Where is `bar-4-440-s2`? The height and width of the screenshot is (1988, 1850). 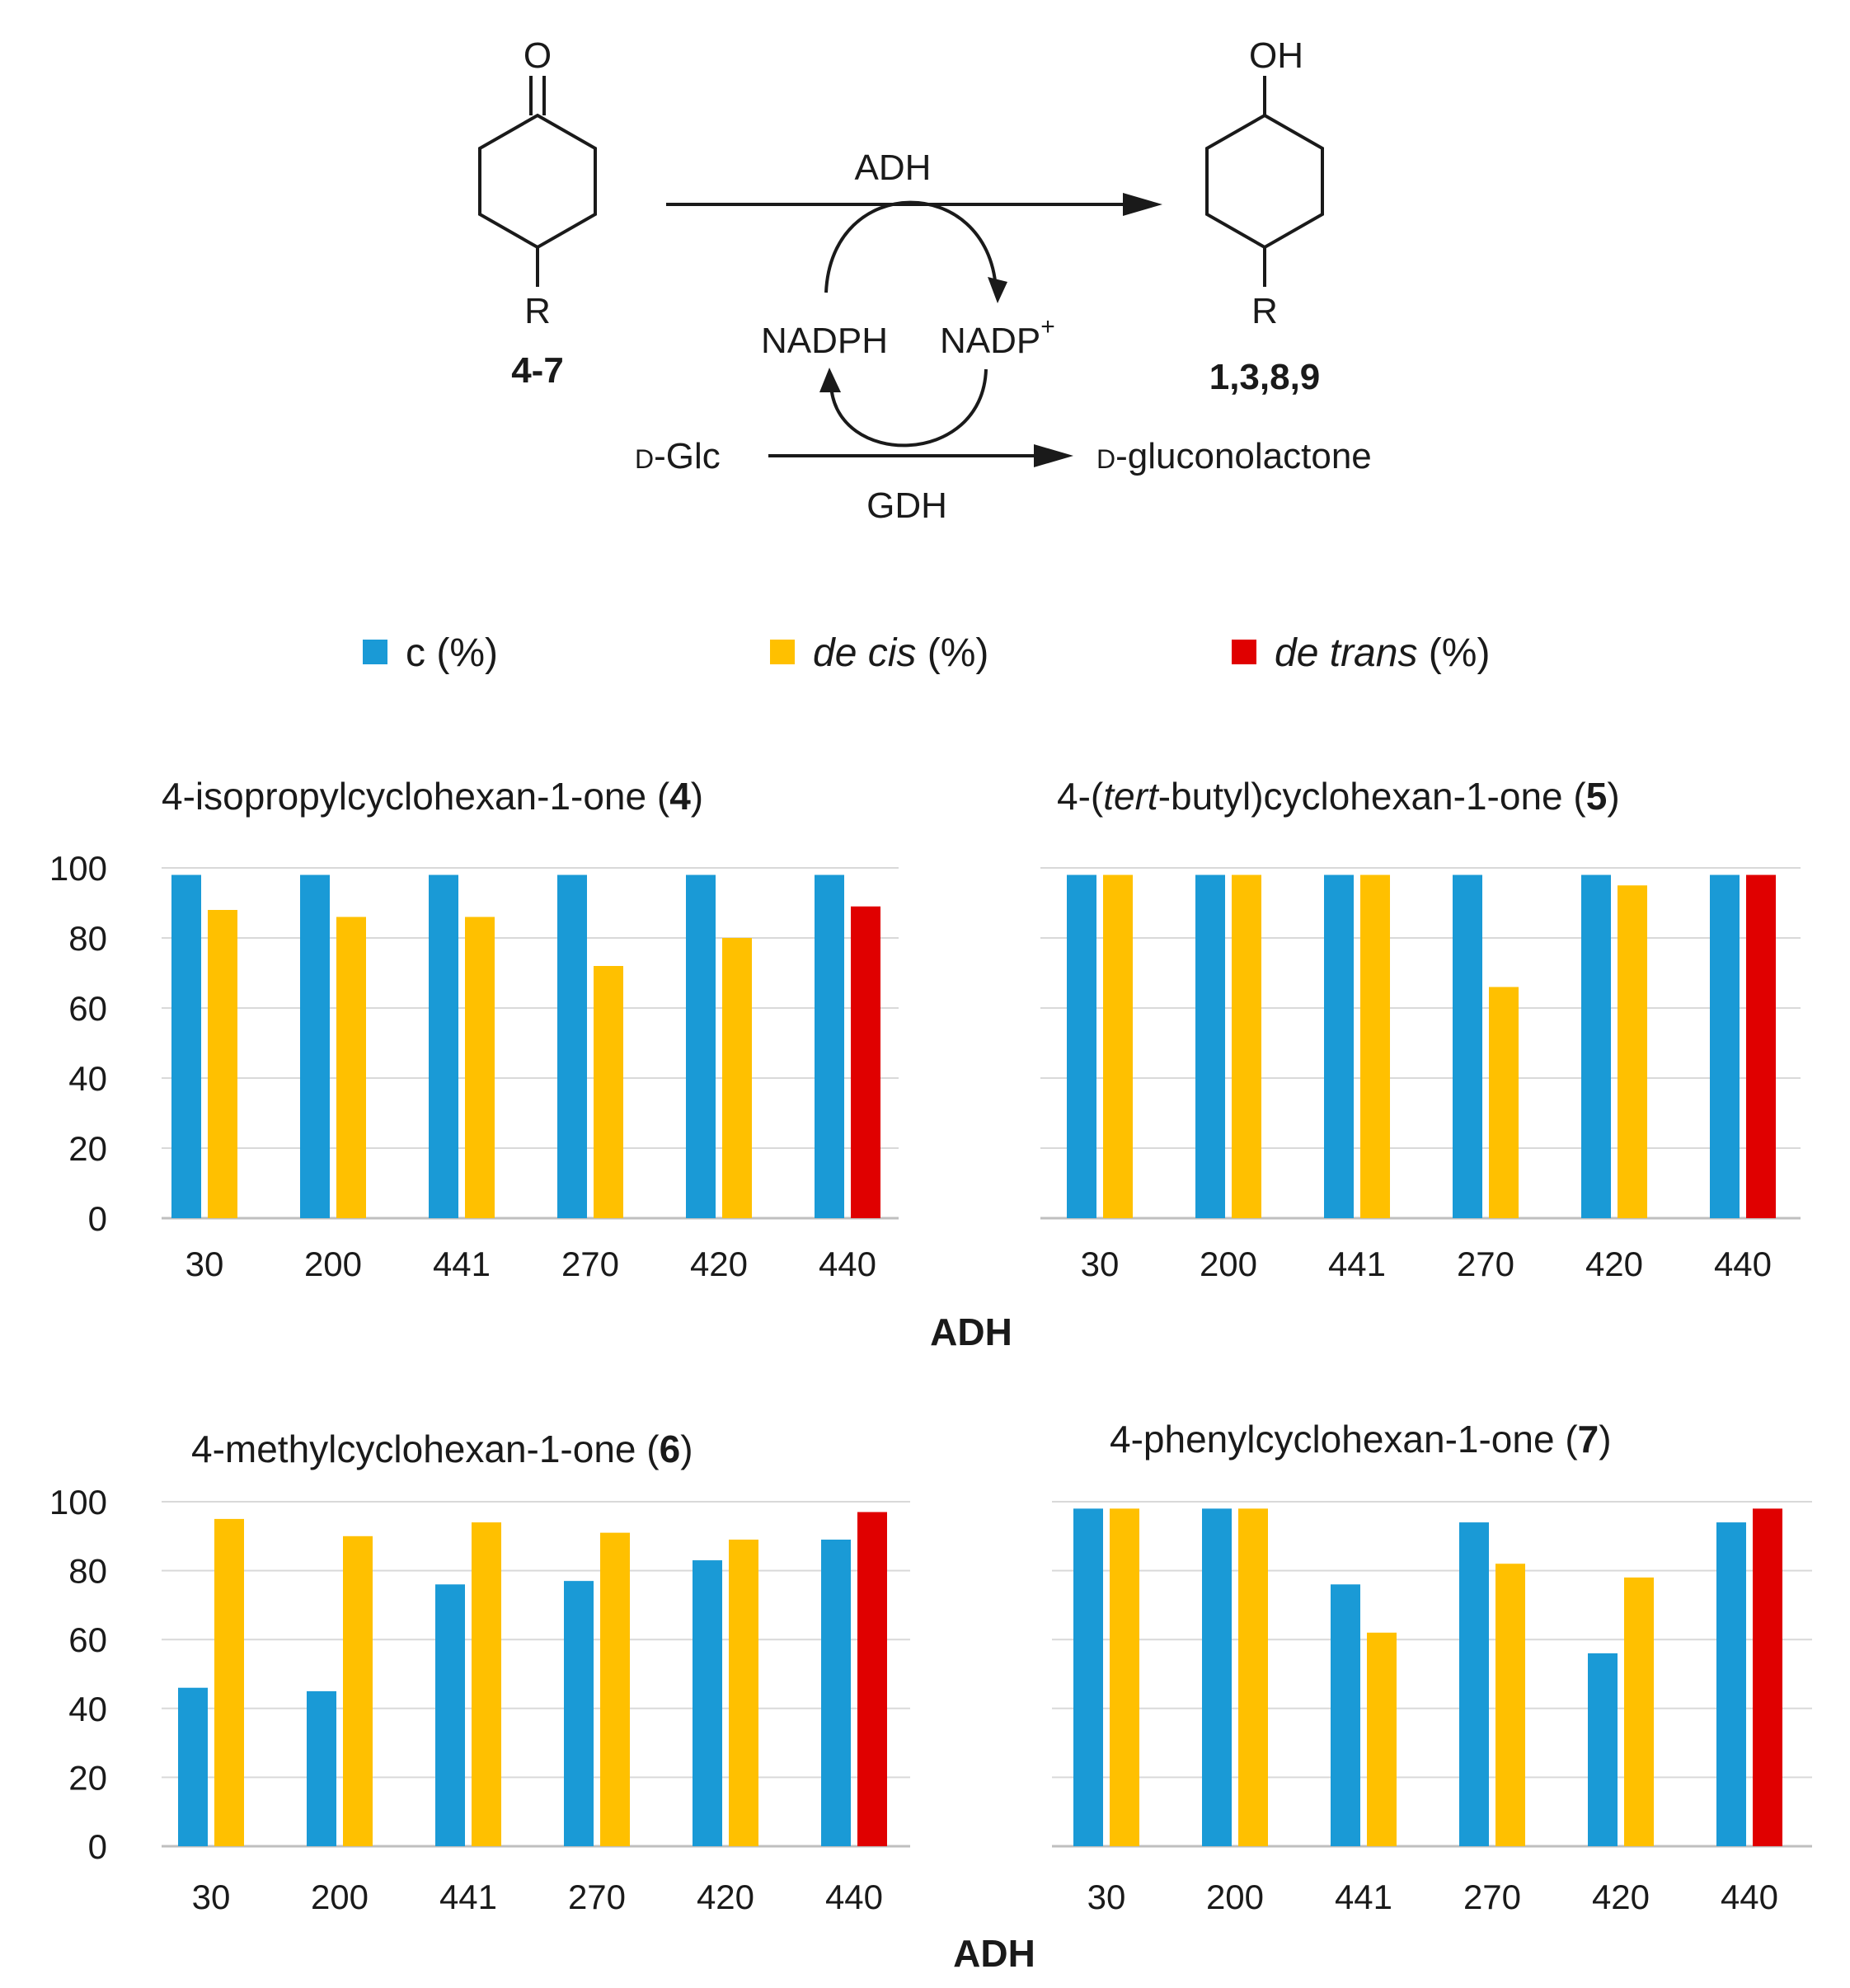 bar-4-440-s2 is located at coordinates (1768, 1677).